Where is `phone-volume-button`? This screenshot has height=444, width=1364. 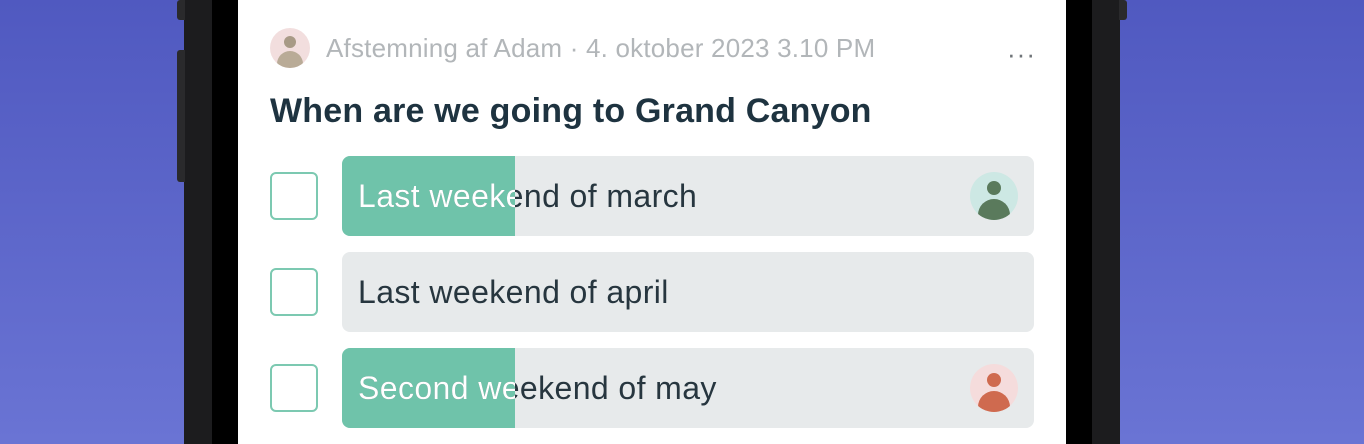 phone-volume-button is located at coordinates (181, 116).